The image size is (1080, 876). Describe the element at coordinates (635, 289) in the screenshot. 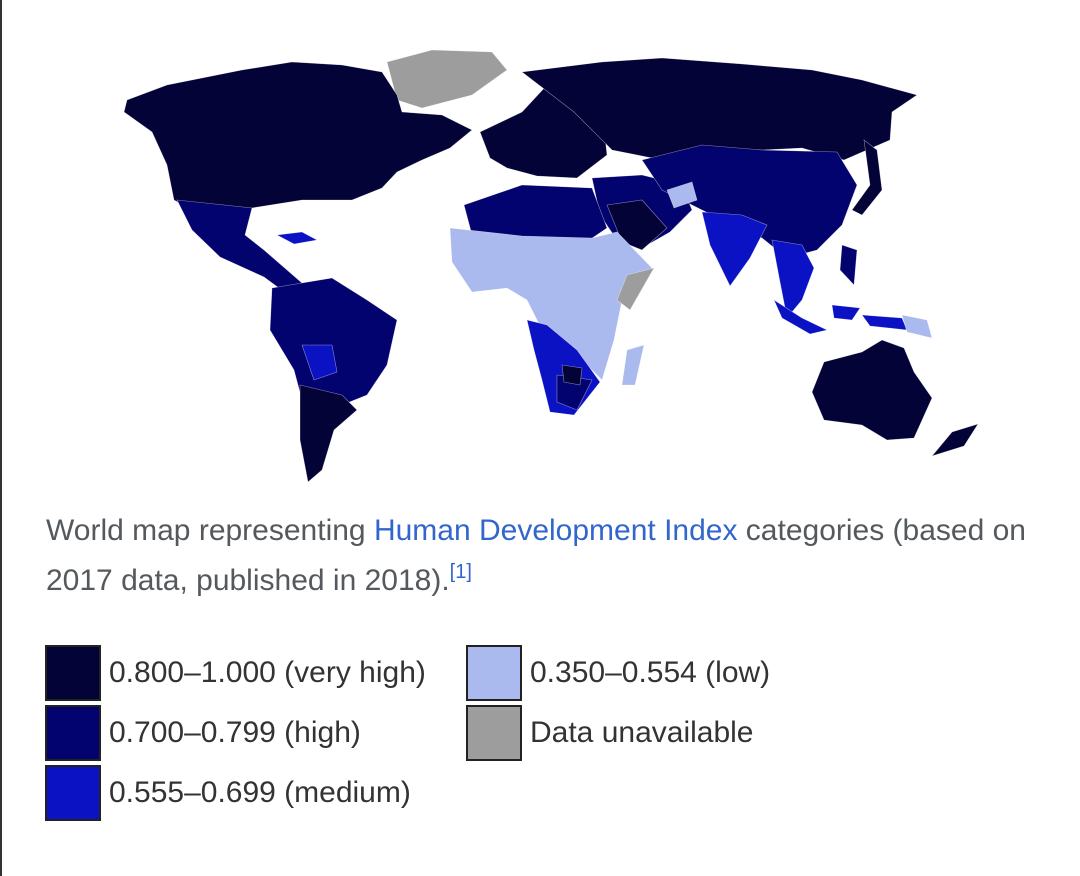

I see `somalia` at that location.